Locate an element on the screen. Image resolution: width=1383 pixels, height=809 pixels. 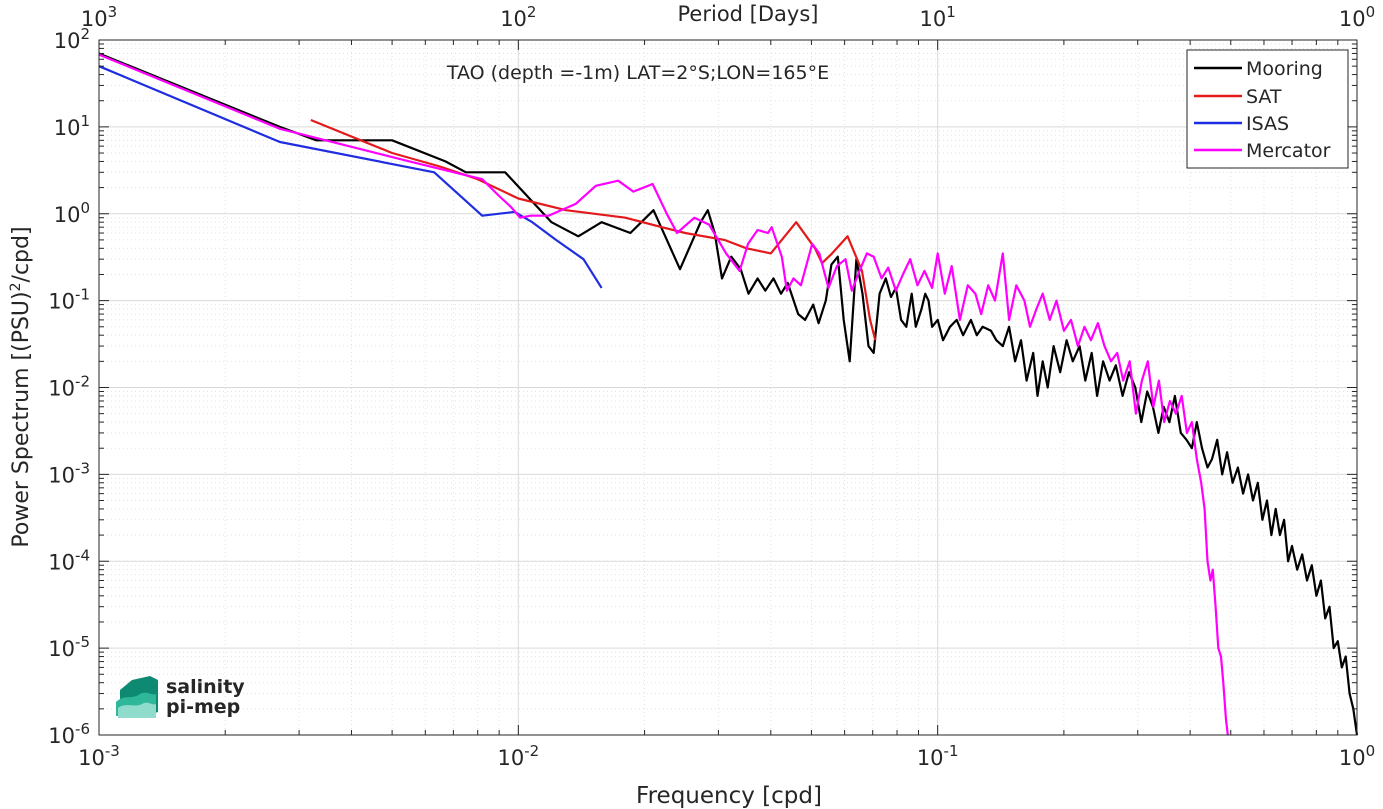
x-tick-label: 10⁻¹ is located at coordinates (938, 756).